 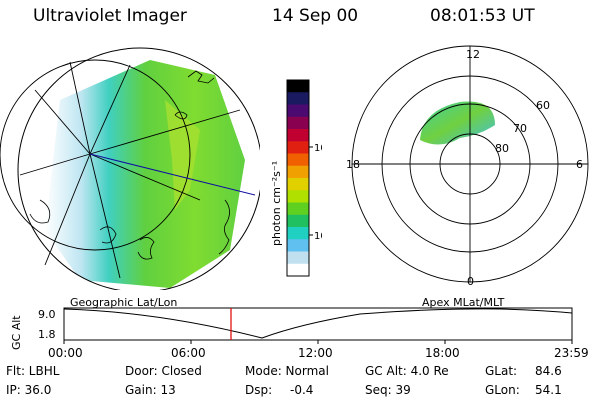 I want to click on altitude-ytick-low: 1.8, so click(x=47, y=334).